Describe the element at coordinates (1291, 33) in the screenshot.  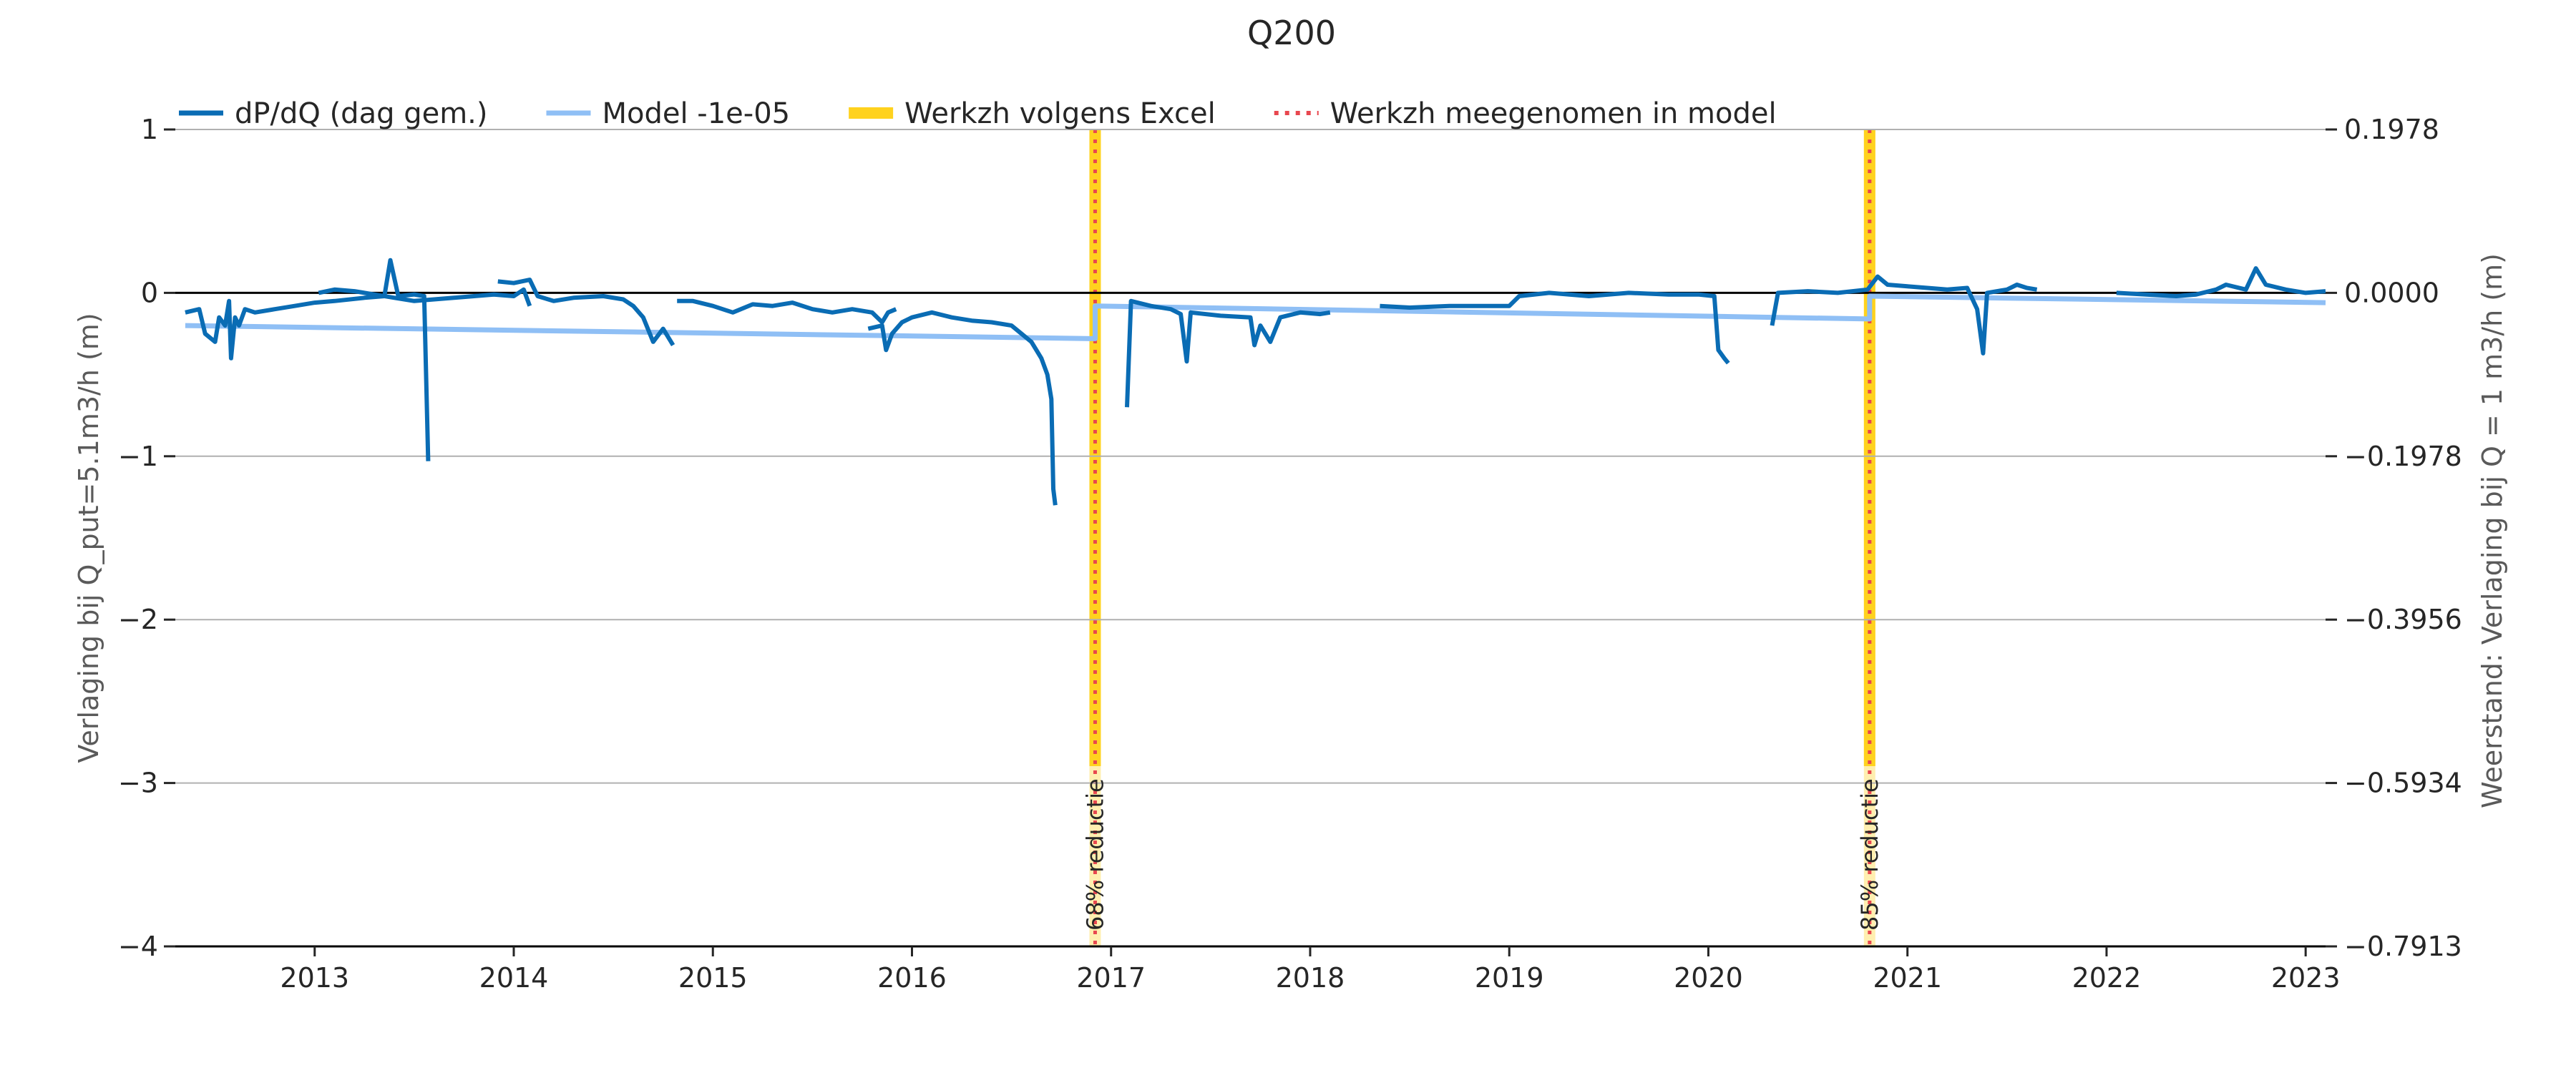
I see `chart-title: Q200` at that location.